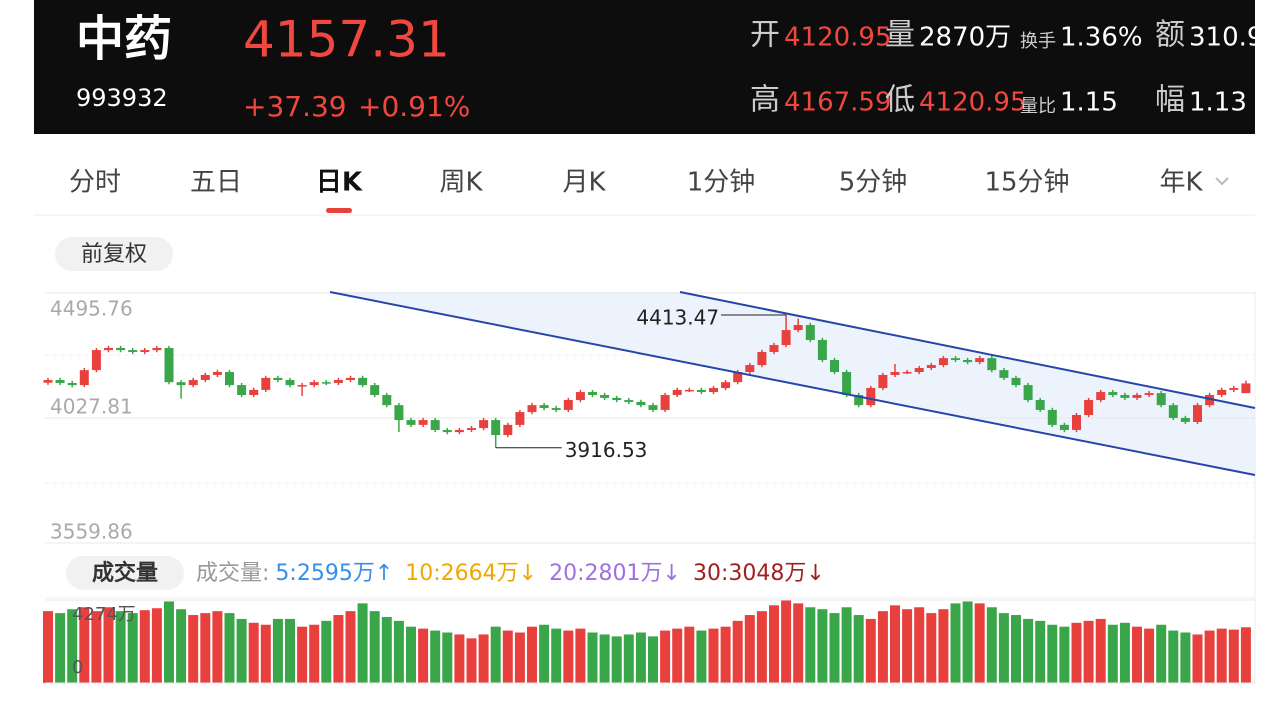 This screenshot has width=1280, height=715. I want to click on tab: 5分钟, so click(873, 183).